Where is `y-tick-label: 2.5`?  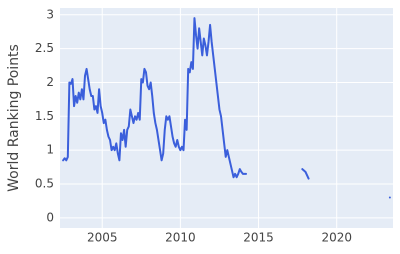
y-tick-label: 2.5 is located at coordinates (44, 48).